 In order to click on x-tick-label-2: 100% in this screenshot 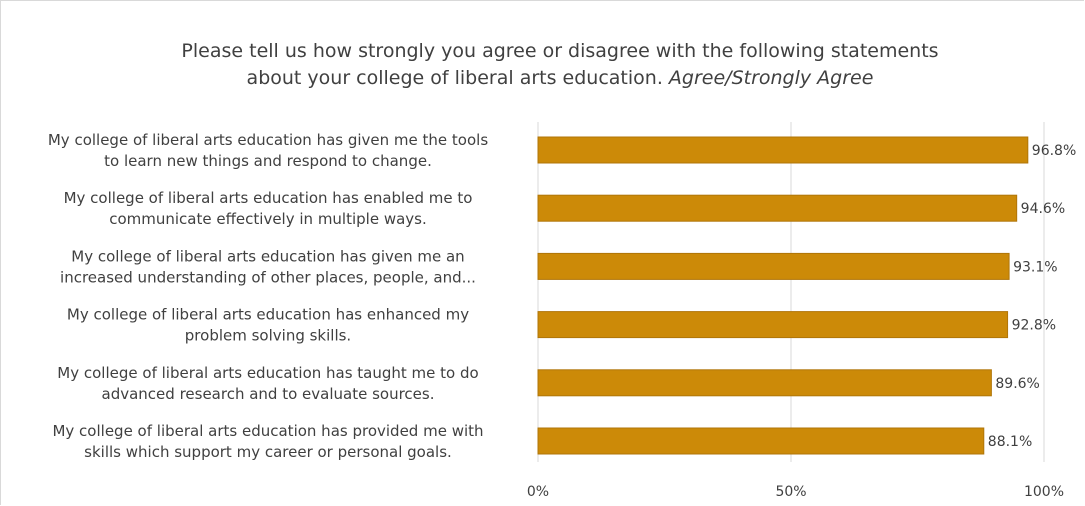, I will do `click(1044, 492)`.